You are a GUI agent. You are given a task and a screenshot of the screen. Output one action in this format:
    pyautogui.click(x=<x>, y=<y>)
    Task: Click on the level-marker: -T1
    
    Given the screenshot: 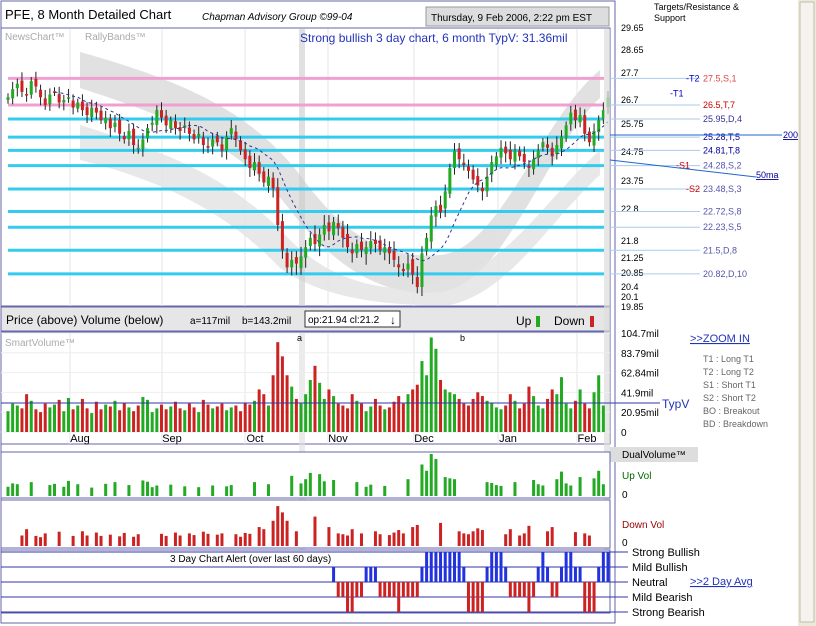 What is the action you would take?
    pyautogui.click(x=677, y=93)
    